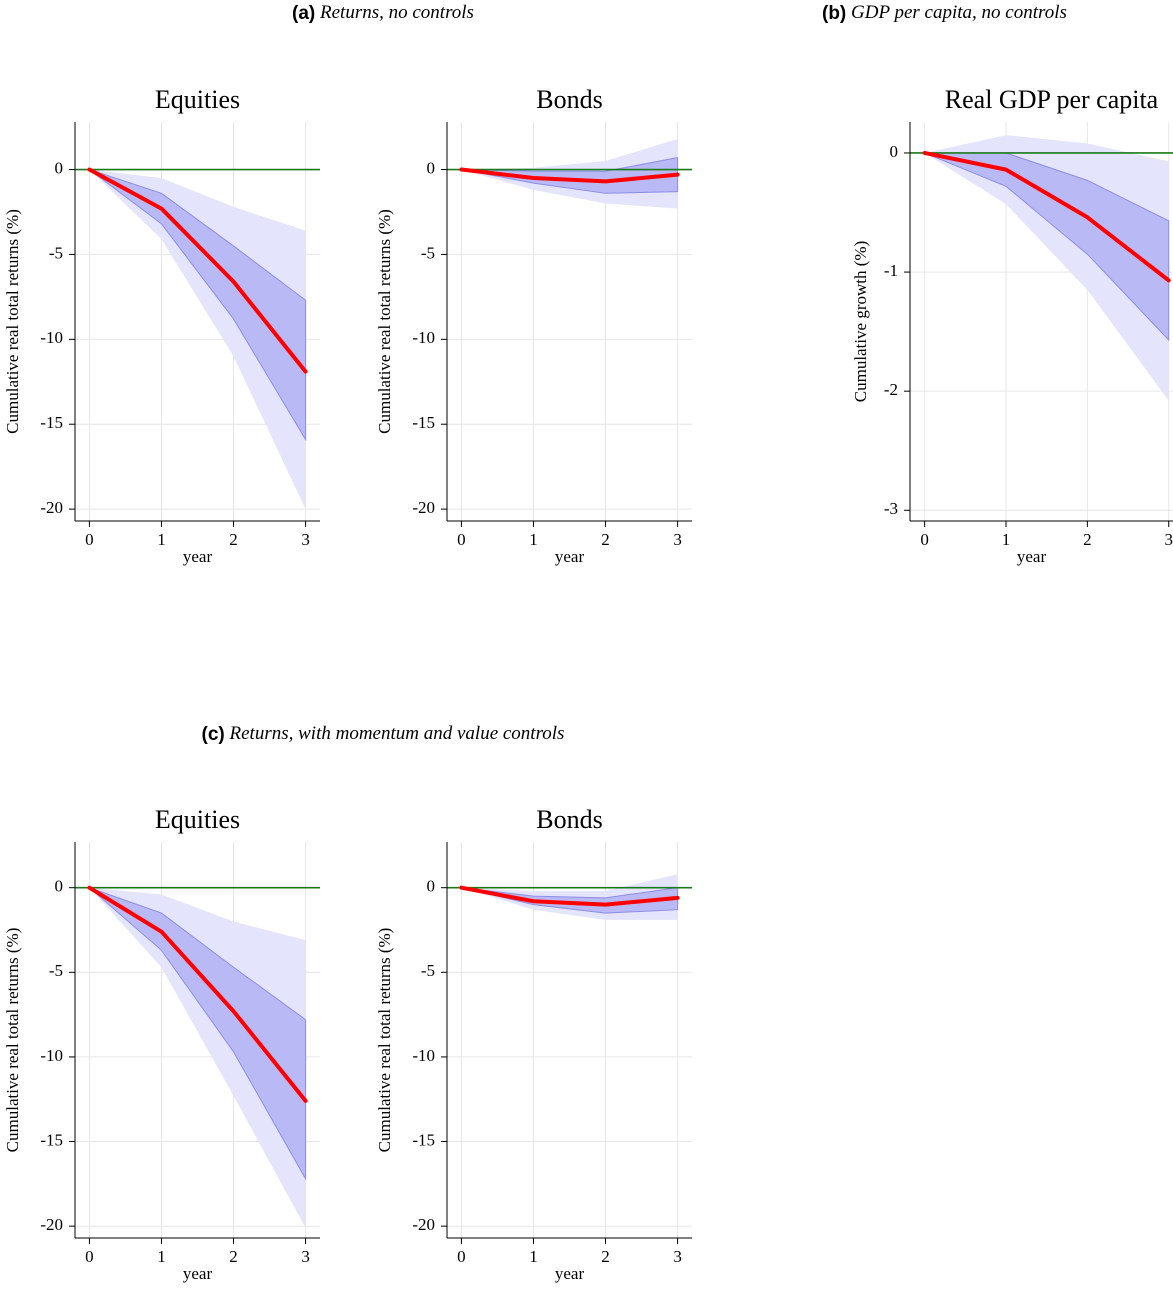 Image resolution: width=1173 pixels, height=1303 pixels. What do you see at coordinates (1052, 99) in the screenshot?
I see `chart-title: Real GDP per capita` at bounding box center [1052, 99].